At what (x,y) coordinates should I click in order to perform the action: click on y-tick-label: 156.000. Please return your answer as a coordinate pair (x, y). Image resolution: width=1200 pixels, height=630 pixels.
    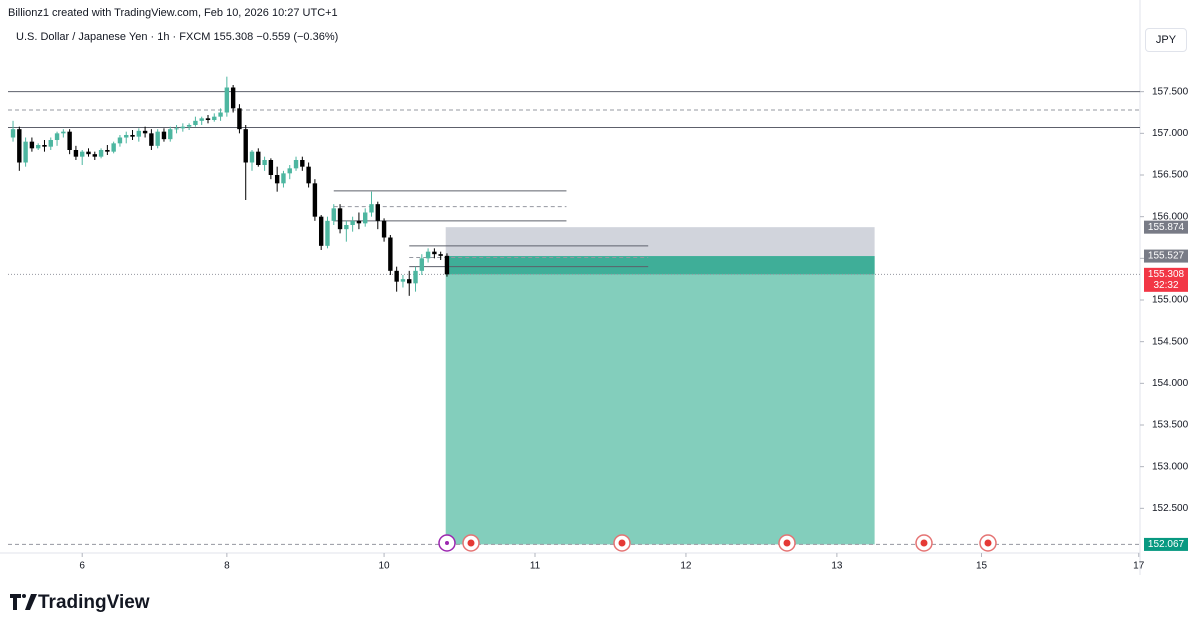
    Looking at the image, I should click on (1170, 216).